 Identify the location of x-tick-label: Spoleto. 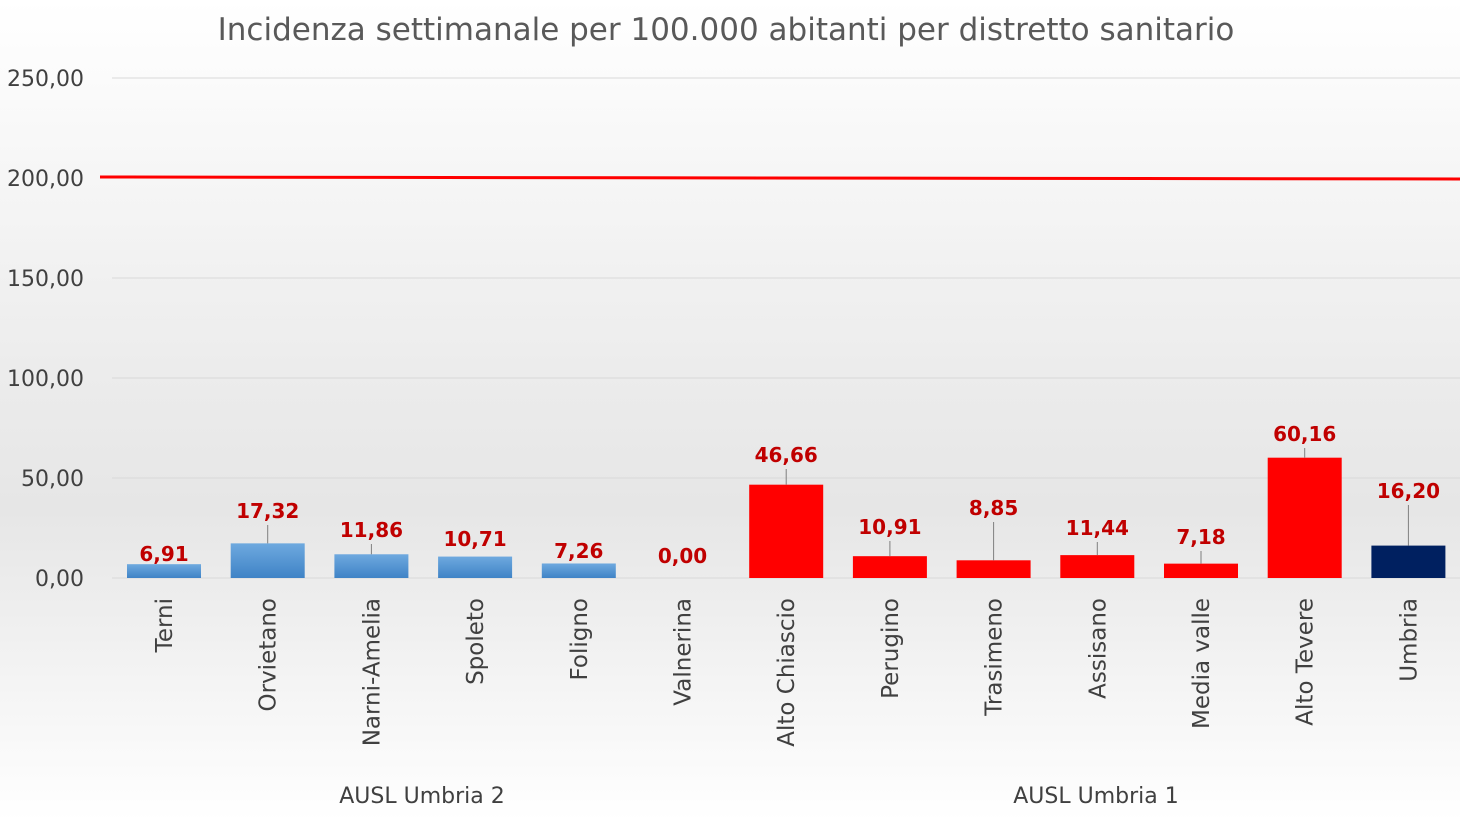
(476, 641).